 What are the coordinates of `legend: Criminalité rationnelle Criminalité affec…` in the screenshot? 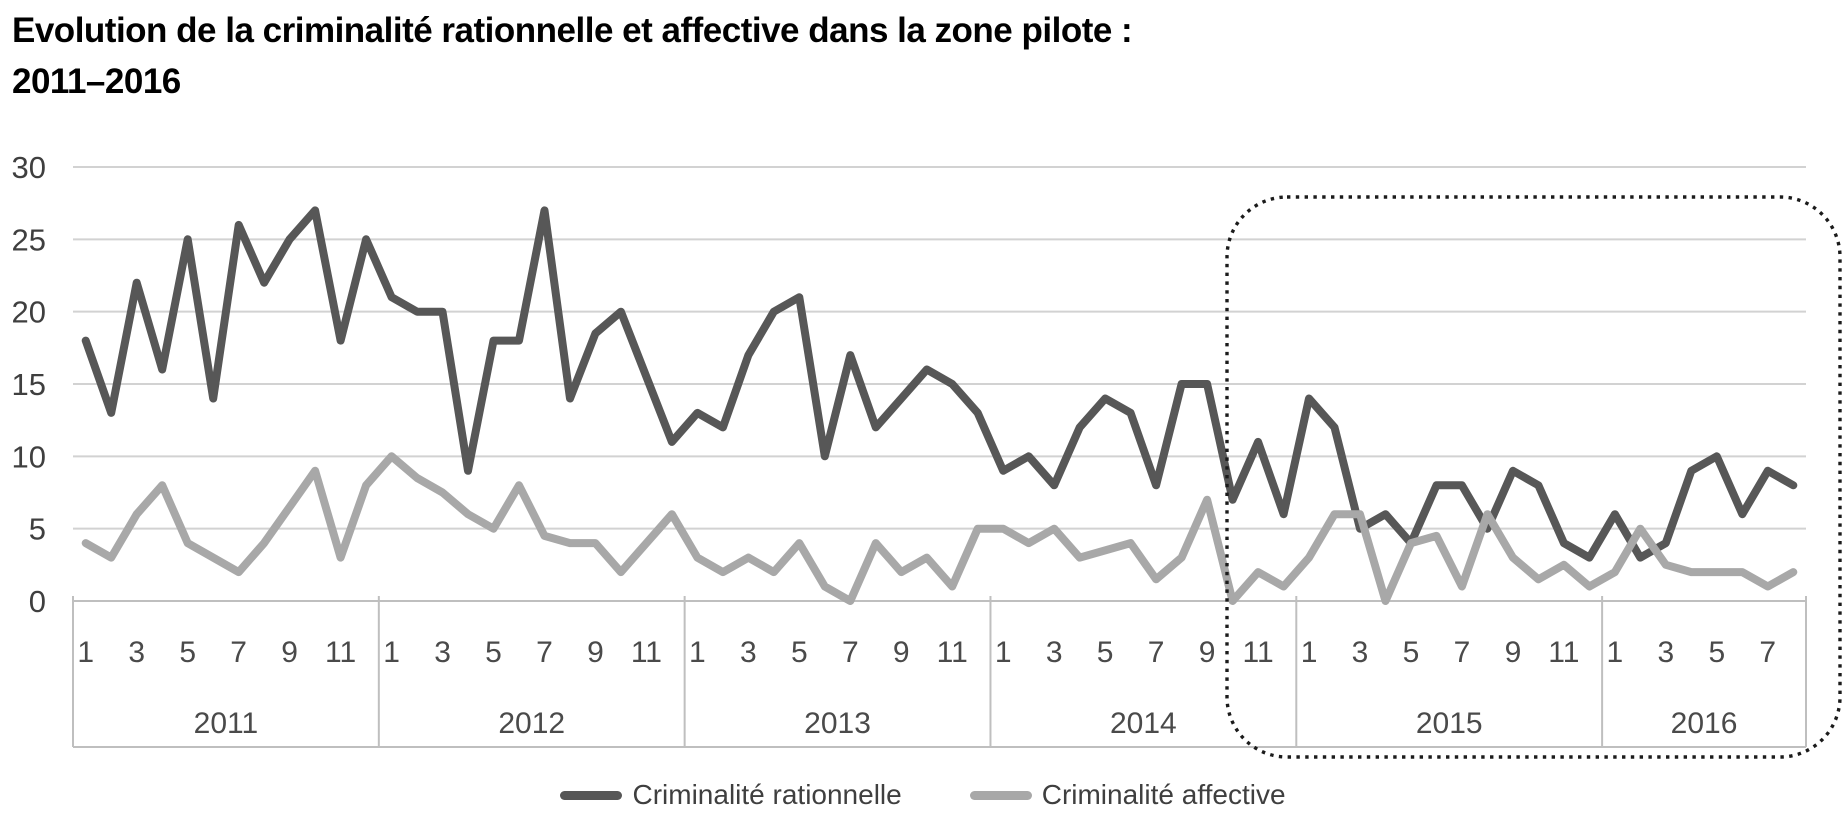 It's located at (923, 795).